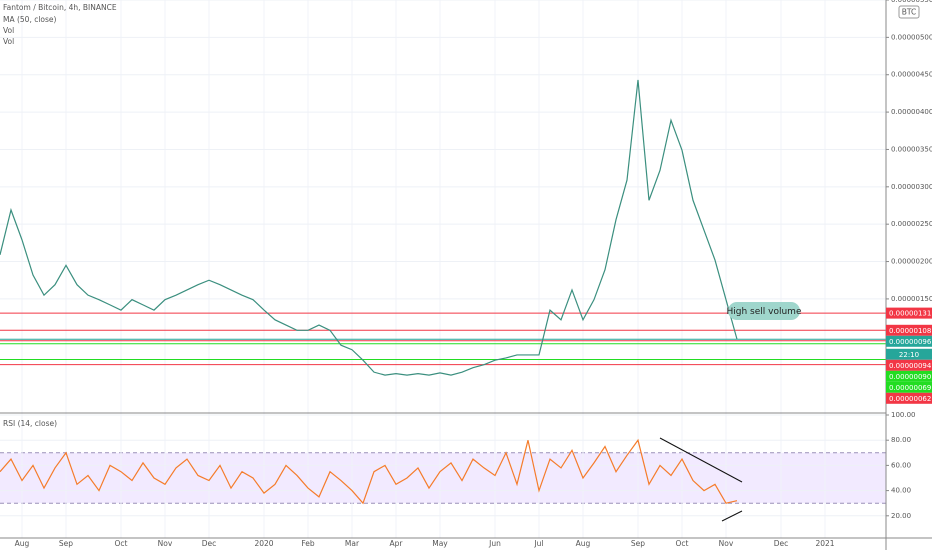  I want to click on y-tick-label: 0.00000450, so click(911, 75).